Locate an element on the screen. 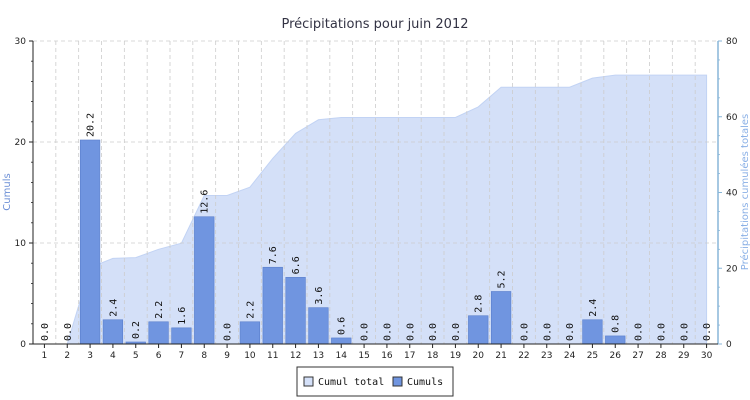  x-tick-label: 2 is located at coordinates (67, 356).